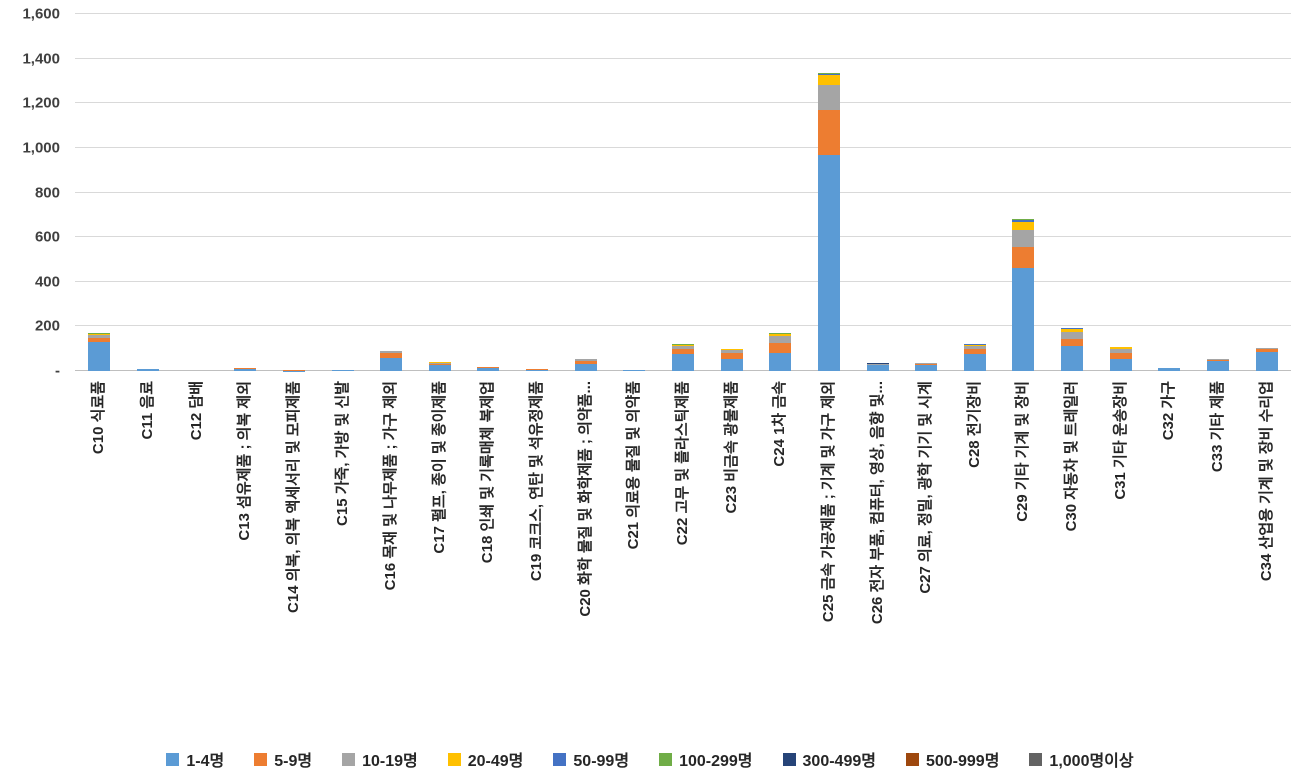  I want to click on x-tick-label: C27 의료, 정밀, 광학 기기 및 시계, so click(926, 487).